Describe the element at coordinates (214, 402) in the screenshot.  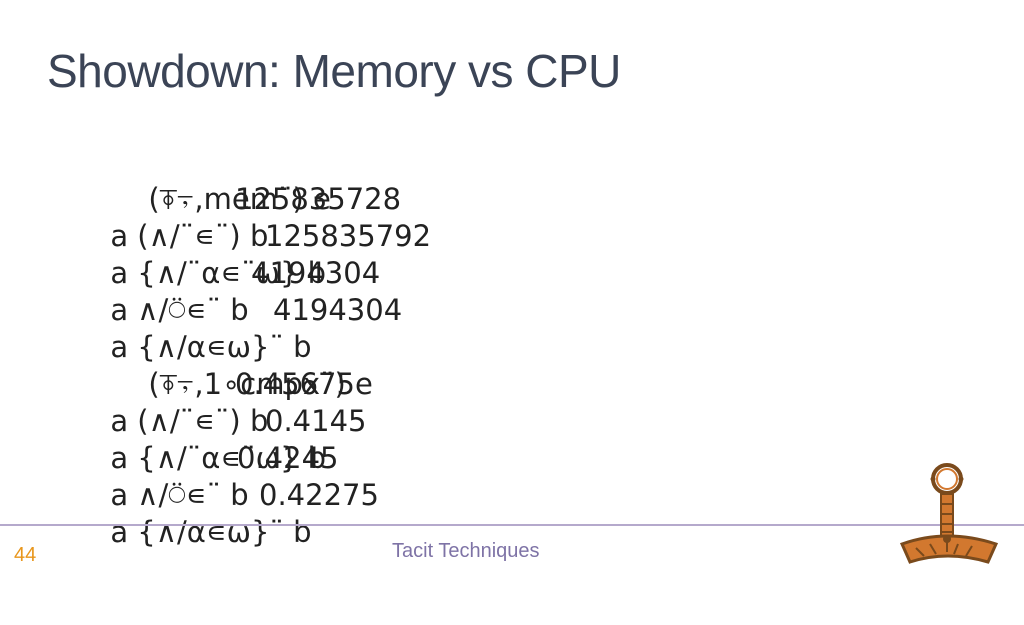
I see `code-row: a (∧/¨∊¨) b 0.45675` at that location.